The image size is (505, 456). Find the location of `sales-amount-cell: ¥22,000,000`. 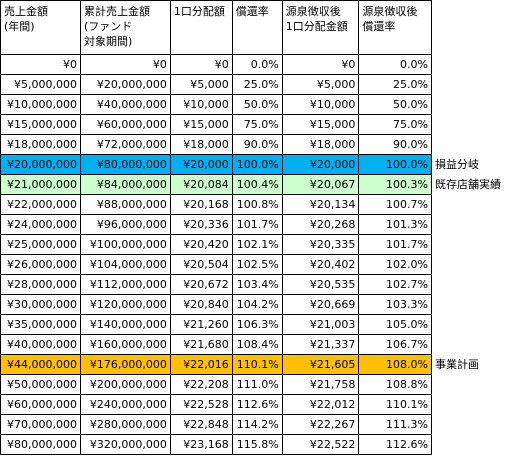

sales-amount-cell: ¥22,000,000 is located at coordinates (40, 204).